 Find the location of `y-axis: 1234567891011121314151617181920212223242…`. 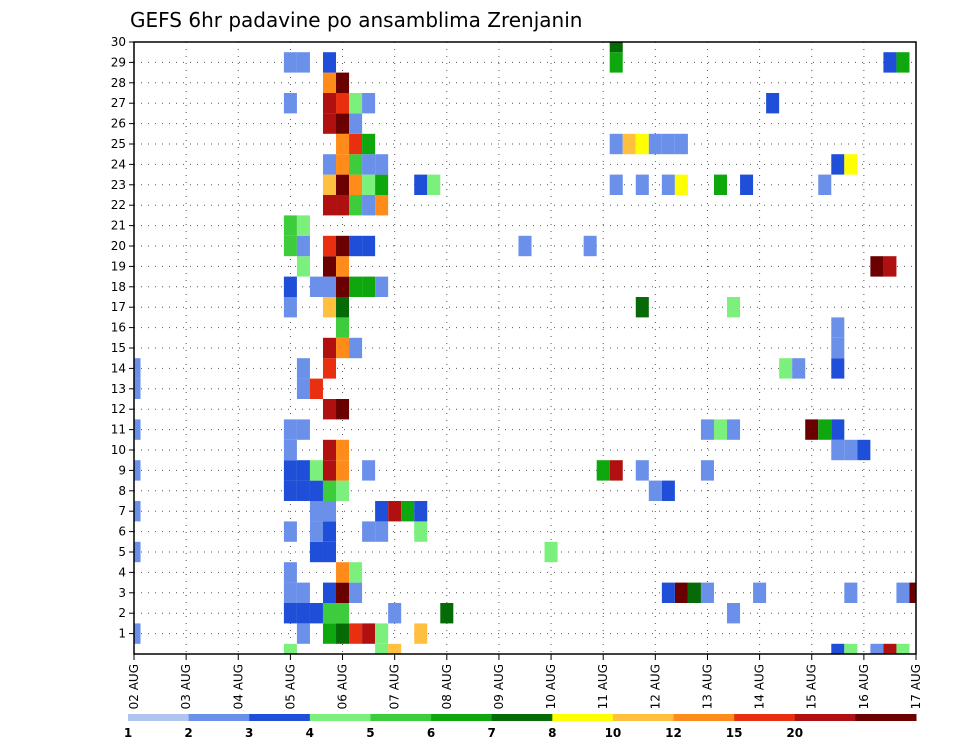

y-axis: 1234567891011121314151617181920212223242… is located at coordinates (122, 338).